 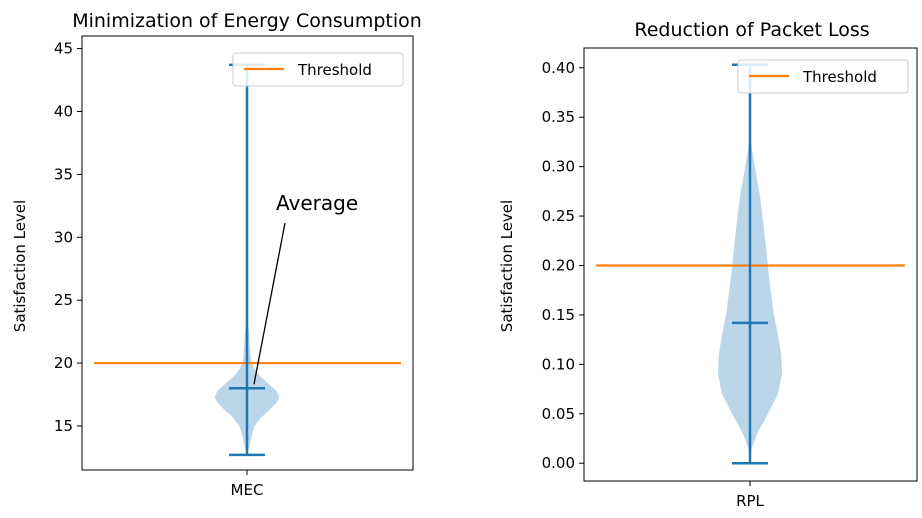 What do you see at coordinates (63, 426) in the screenshot?
I see `y-tick-label: 15` at bounding box center [63, 426].